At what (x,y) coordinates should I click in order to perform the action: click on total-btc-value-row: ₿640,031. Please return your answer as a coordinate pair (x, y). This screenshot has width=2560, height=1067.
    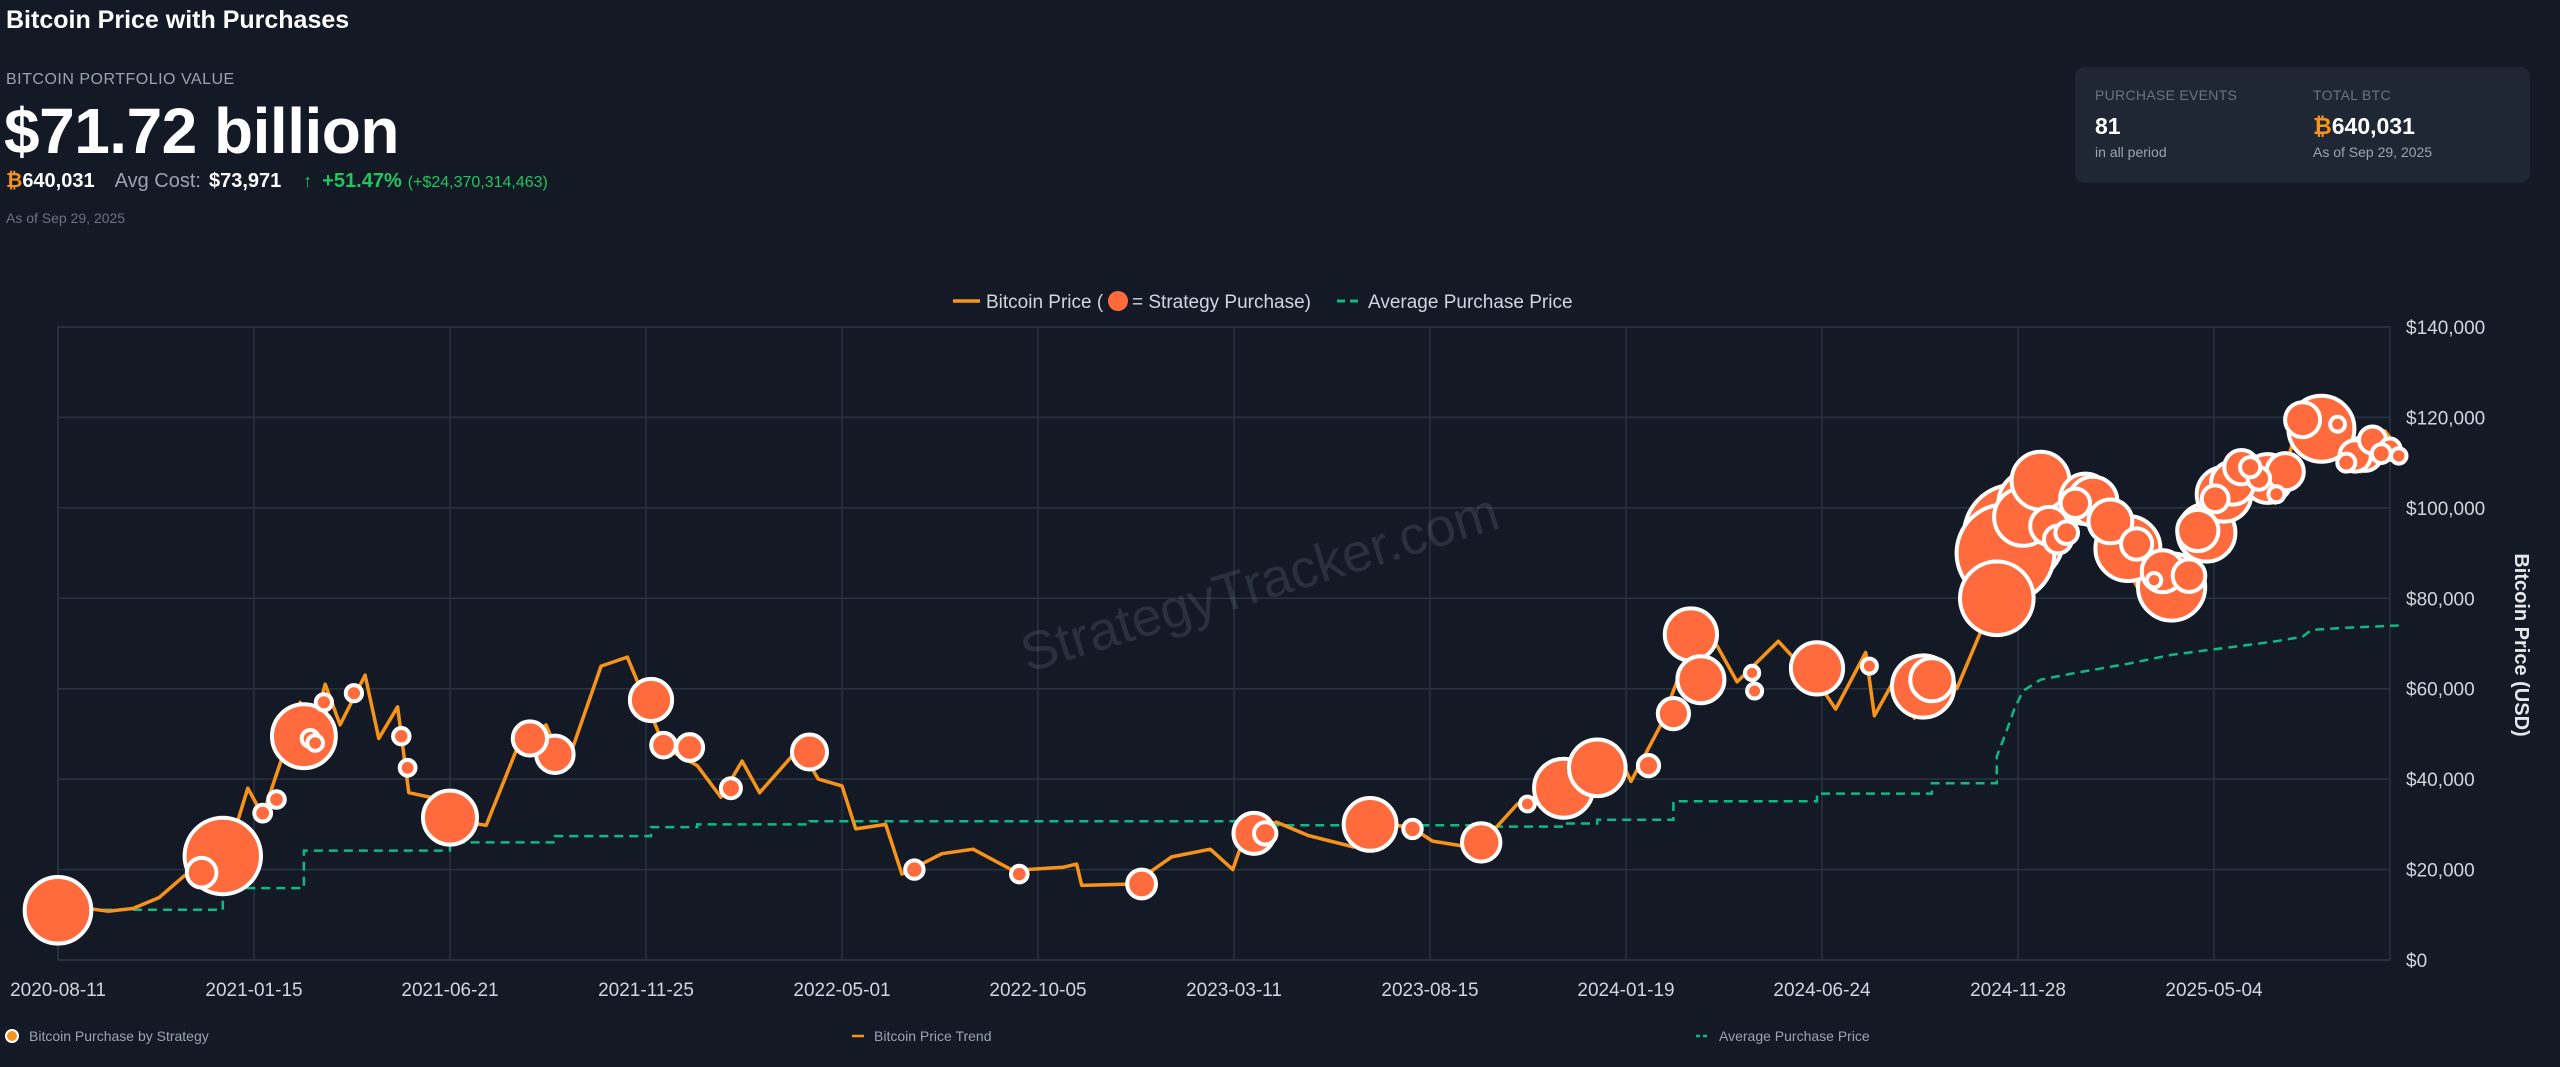
    Looking at the image, I should click on (2372, 126).